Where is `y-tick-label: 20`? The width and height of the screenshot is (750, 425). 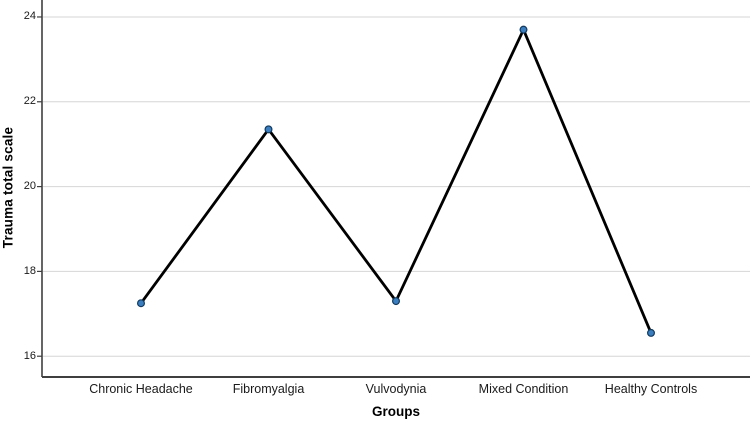
y-tick-label: 20 is located at coordinates (29, 186).